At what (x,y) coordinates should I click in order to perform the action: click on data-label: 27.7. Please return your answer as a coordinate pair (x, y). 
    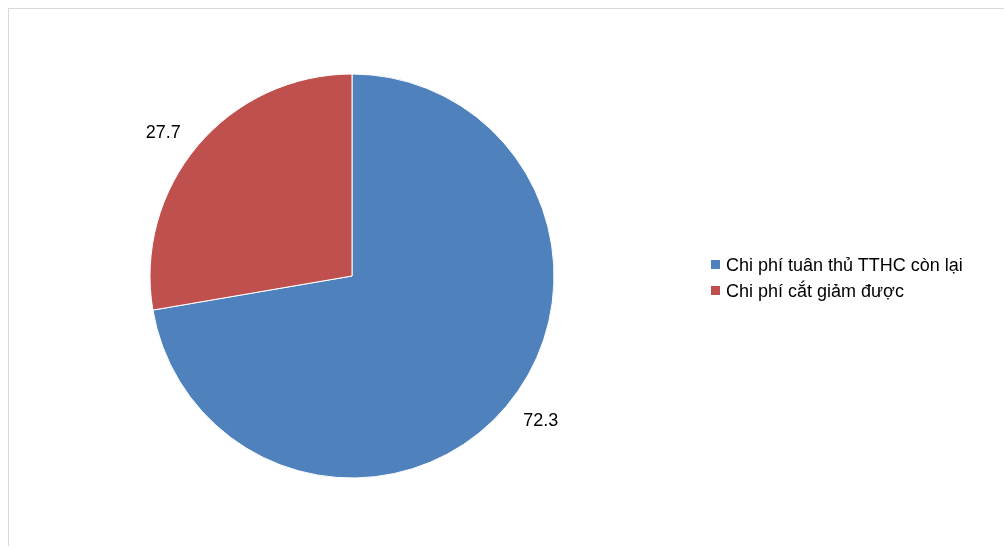
    Looking at the image, I should click on (163, 131).